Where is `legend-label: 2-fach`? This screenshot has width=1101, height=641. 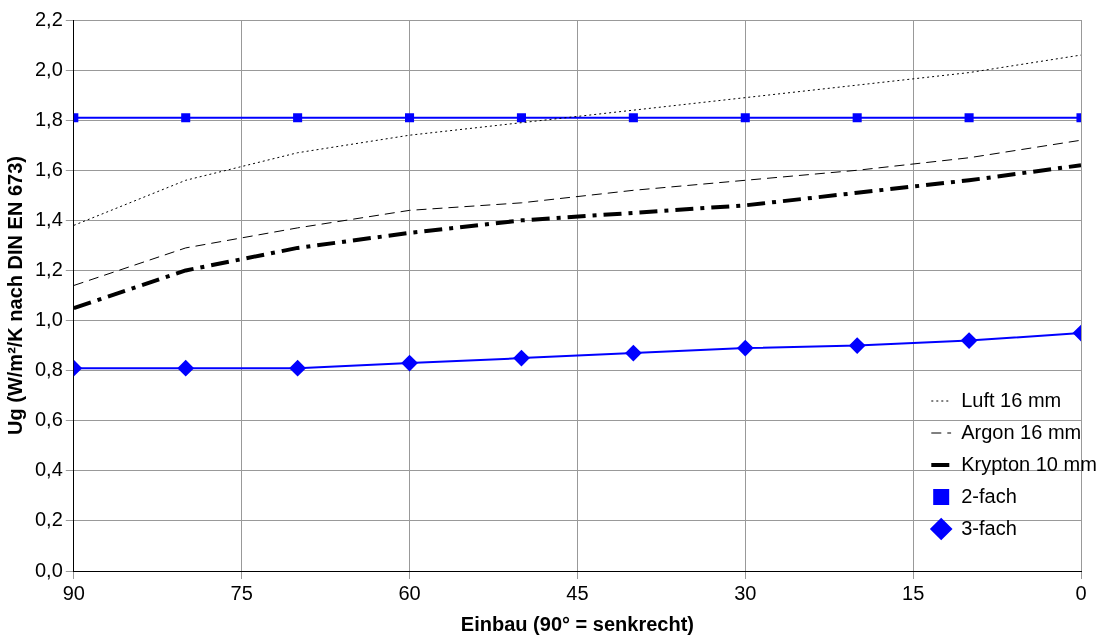 legend-label: 2-fach is located at coordinates (989, 495).